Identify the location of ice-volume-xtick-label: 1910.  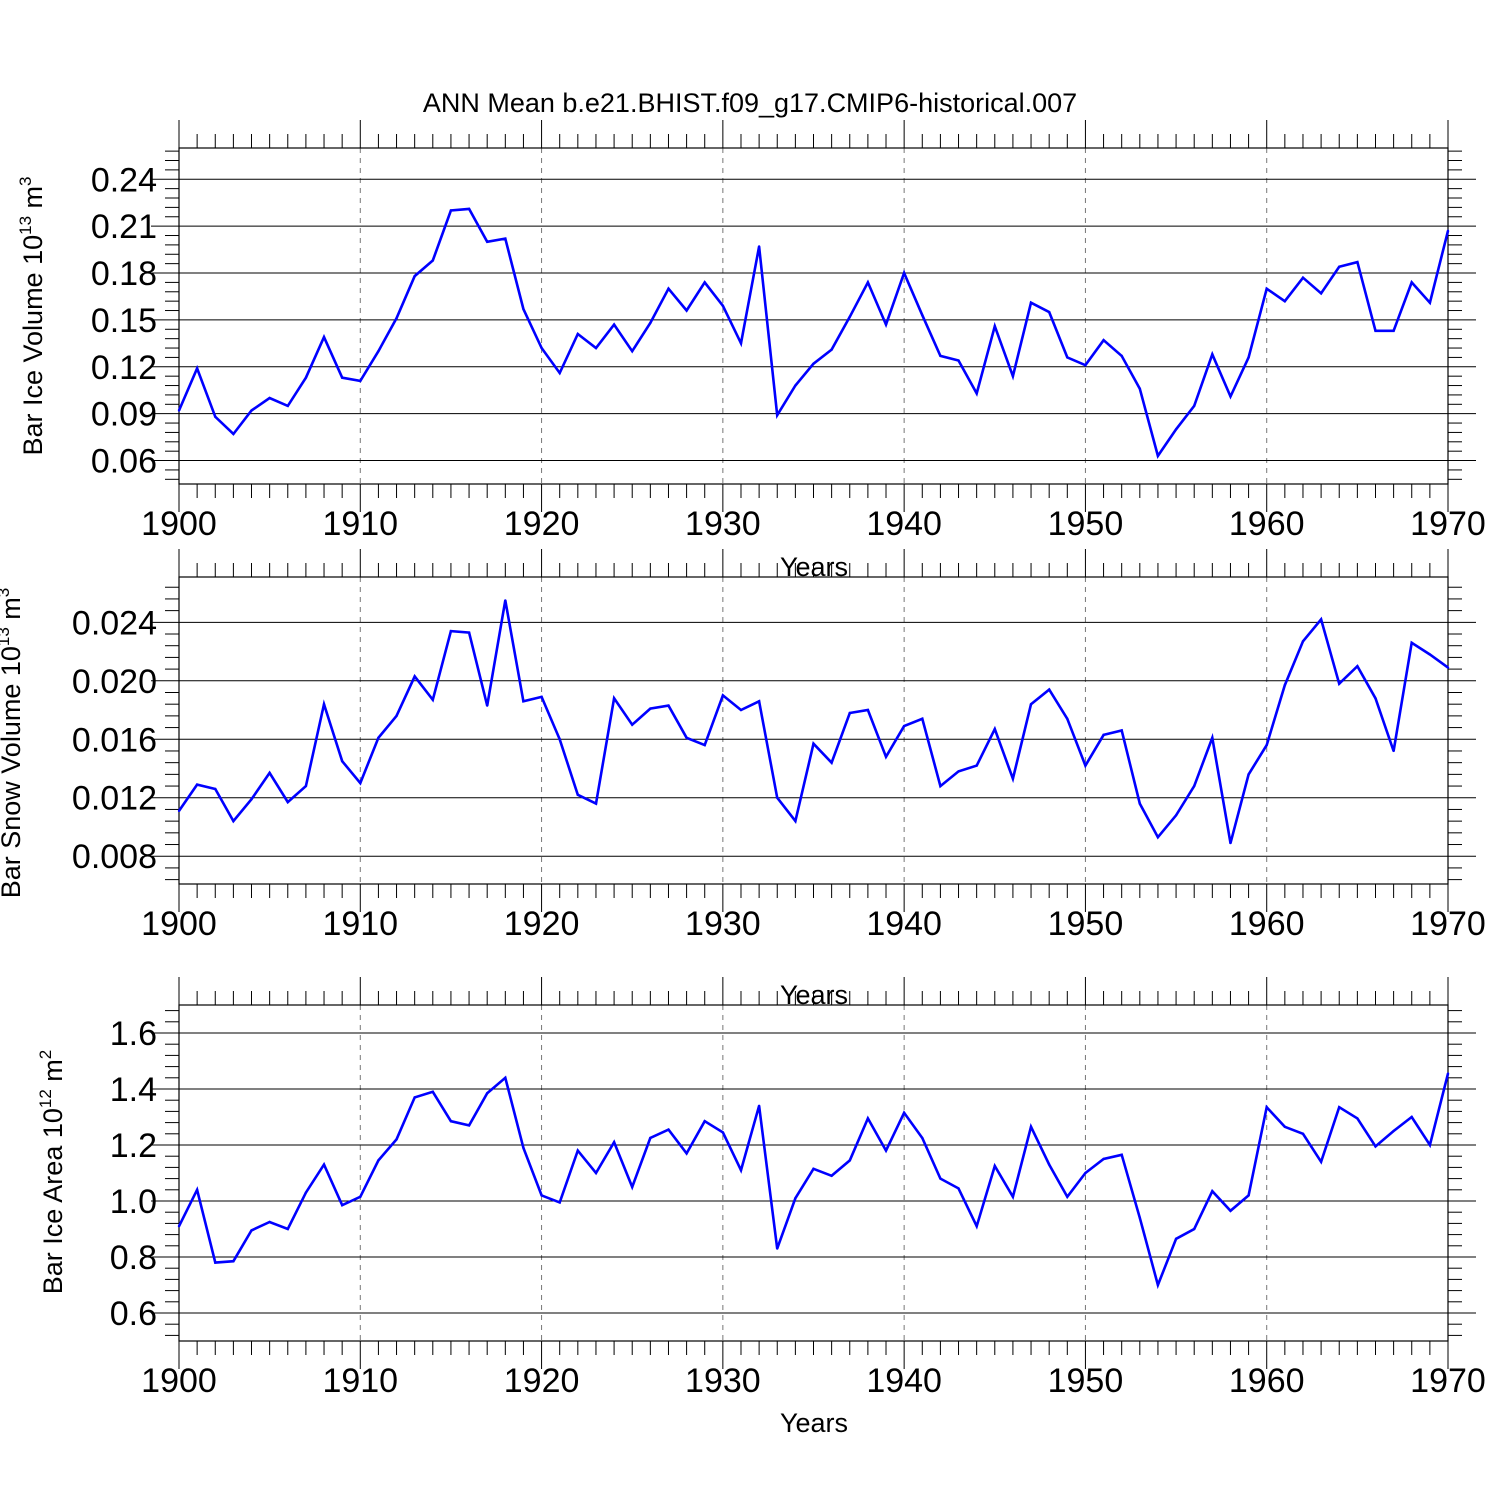
(360, 524).